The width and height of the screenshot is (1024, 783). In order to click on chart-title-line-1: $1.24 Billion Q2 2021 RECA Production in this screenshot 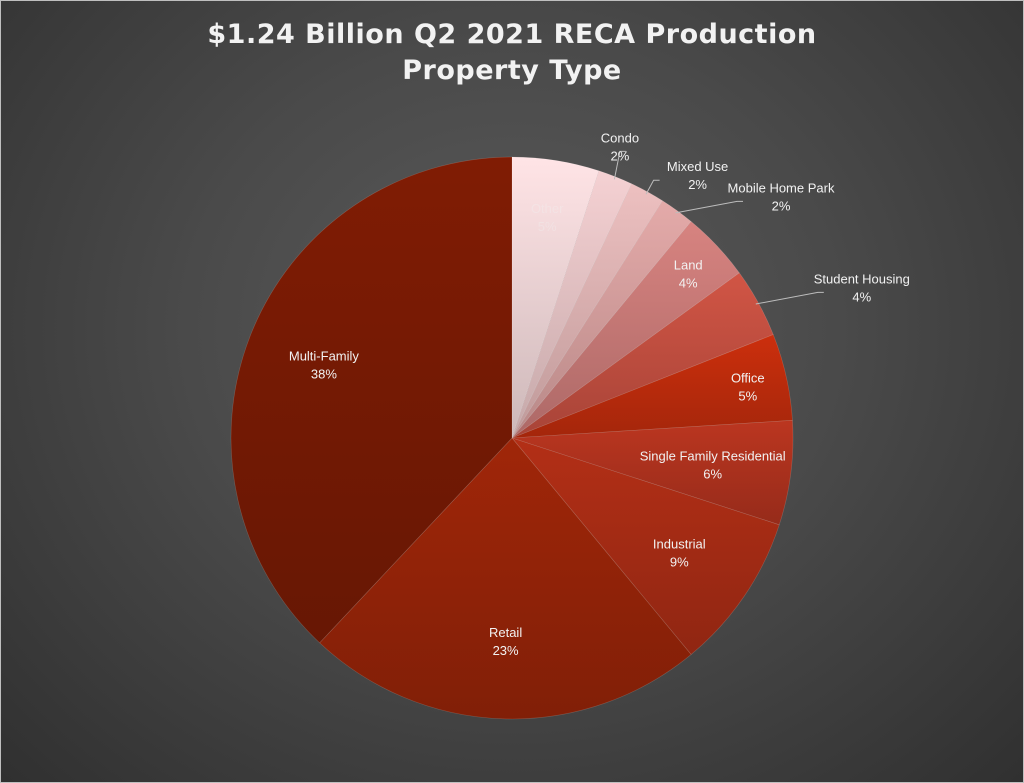, I will do `click(512, 34)`.